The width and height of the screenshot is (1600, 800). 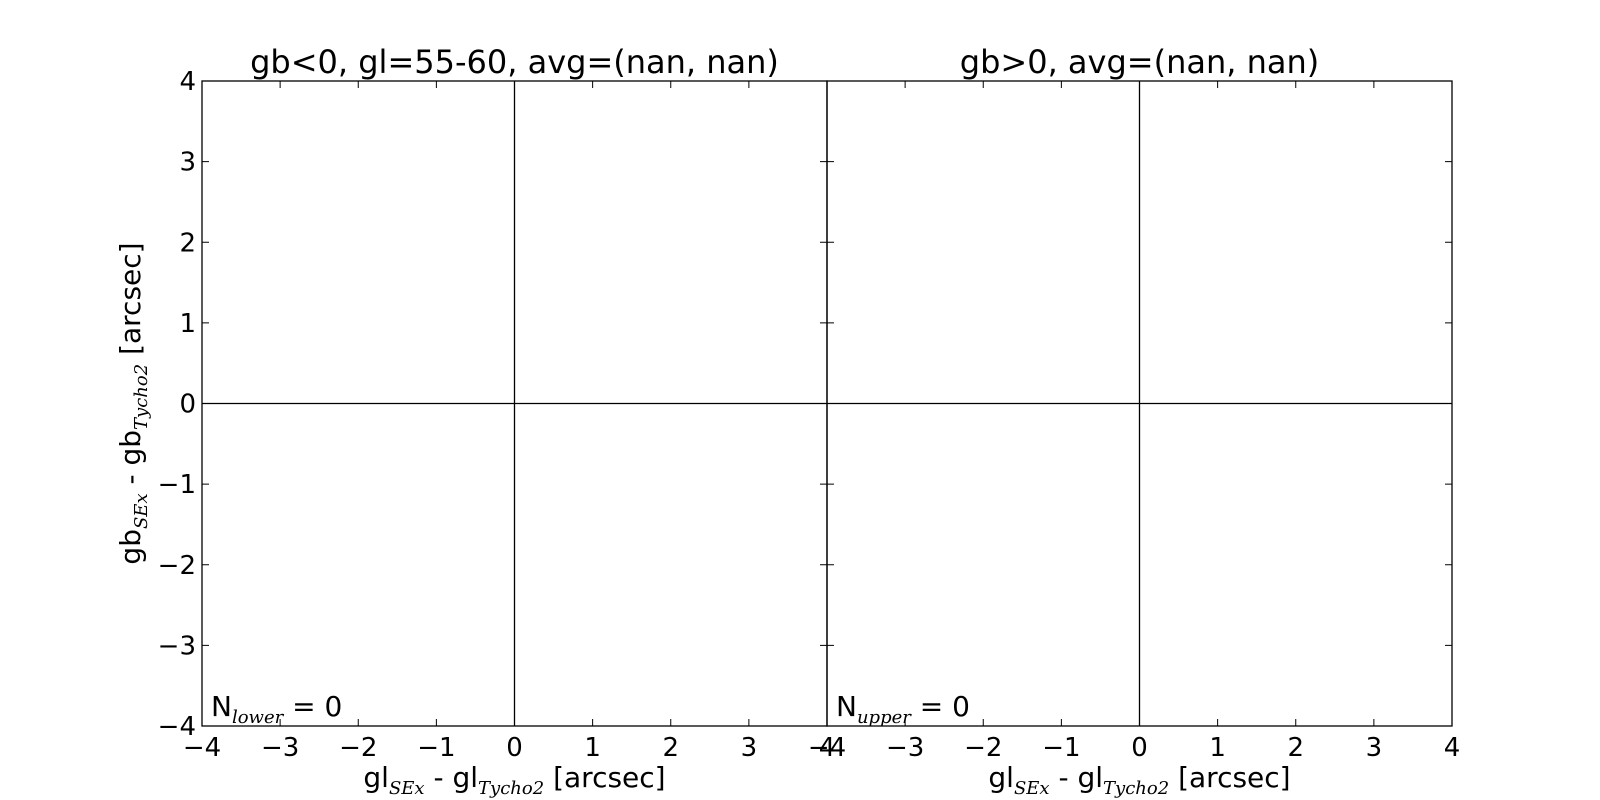 I want to click on chart-title: gb>0, avg=(nan, nan), so click(x=1139, y=62).